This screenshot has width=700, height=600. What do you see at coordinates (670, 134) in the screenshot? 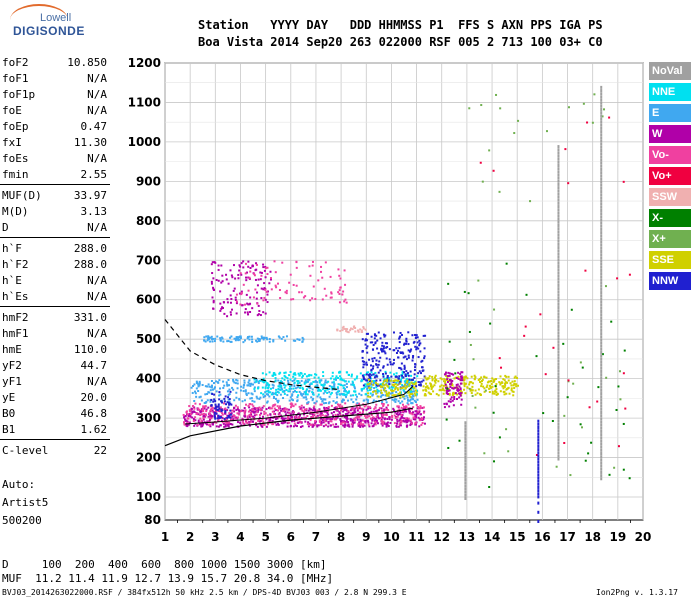
I see `legend-item: W` at bounding box center [670, 134].